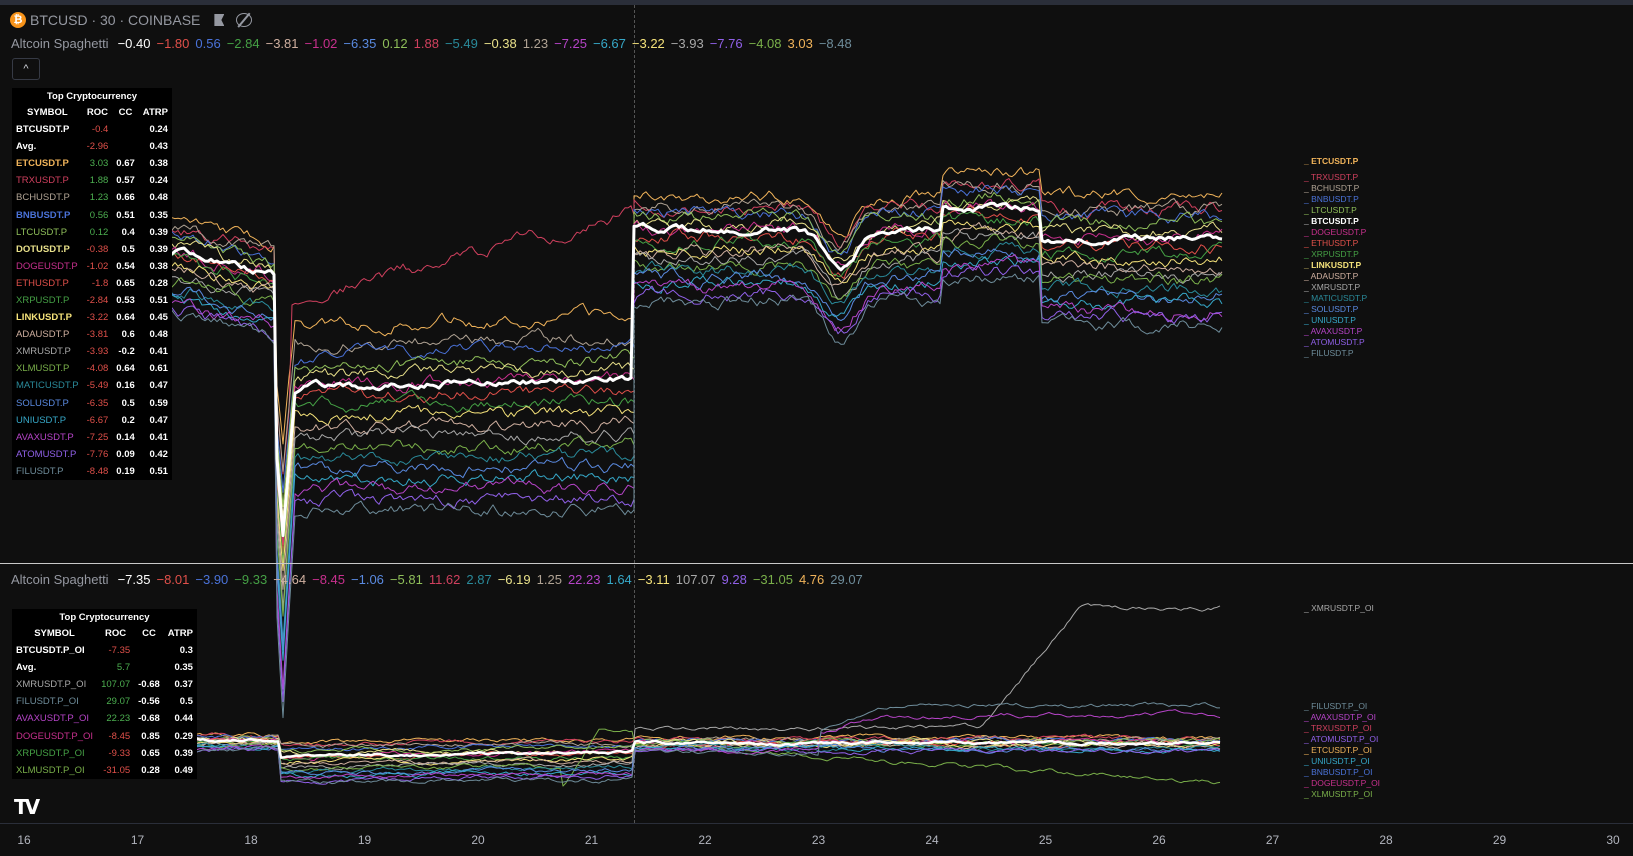  I want to click on legend-value: −9.33, so click(251, 579).